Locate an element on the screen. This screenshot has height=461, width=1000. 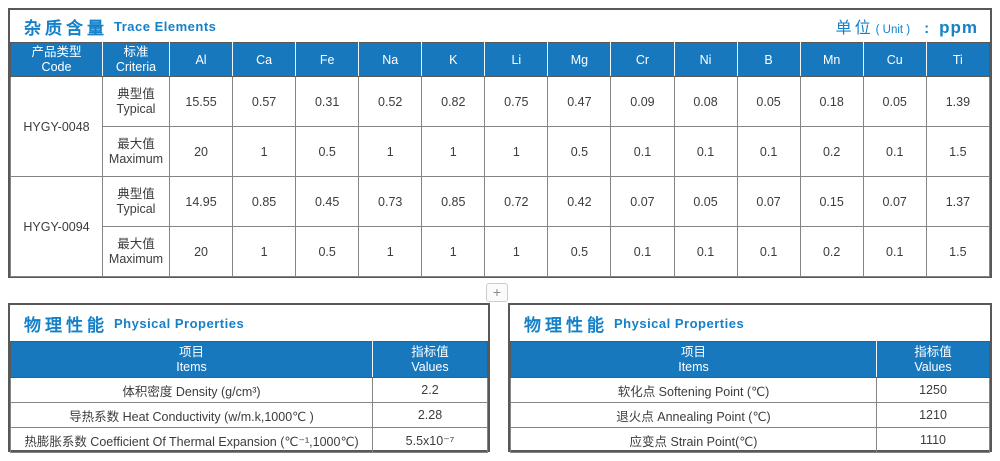
value-cell: 0.72 is located at coordinates (516, 201).